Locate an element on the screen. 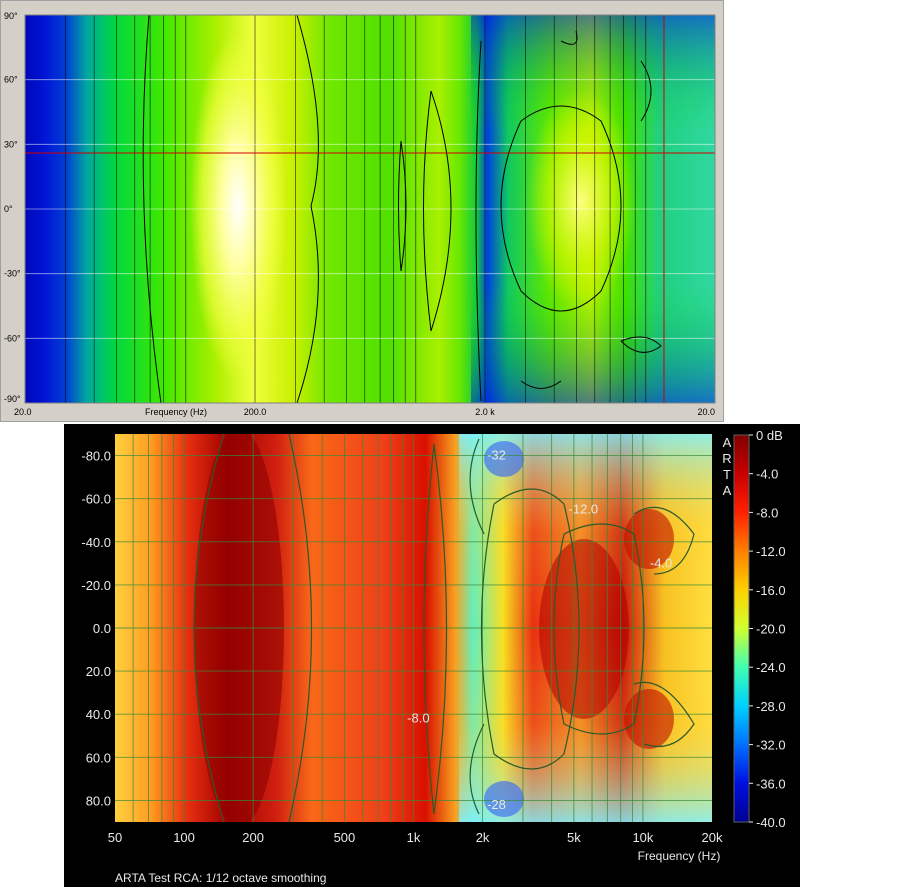 The width and height of the screenshot is (910, 892). chart-2-colorbar-label: -28.0 is located at coordinates (771, 706).